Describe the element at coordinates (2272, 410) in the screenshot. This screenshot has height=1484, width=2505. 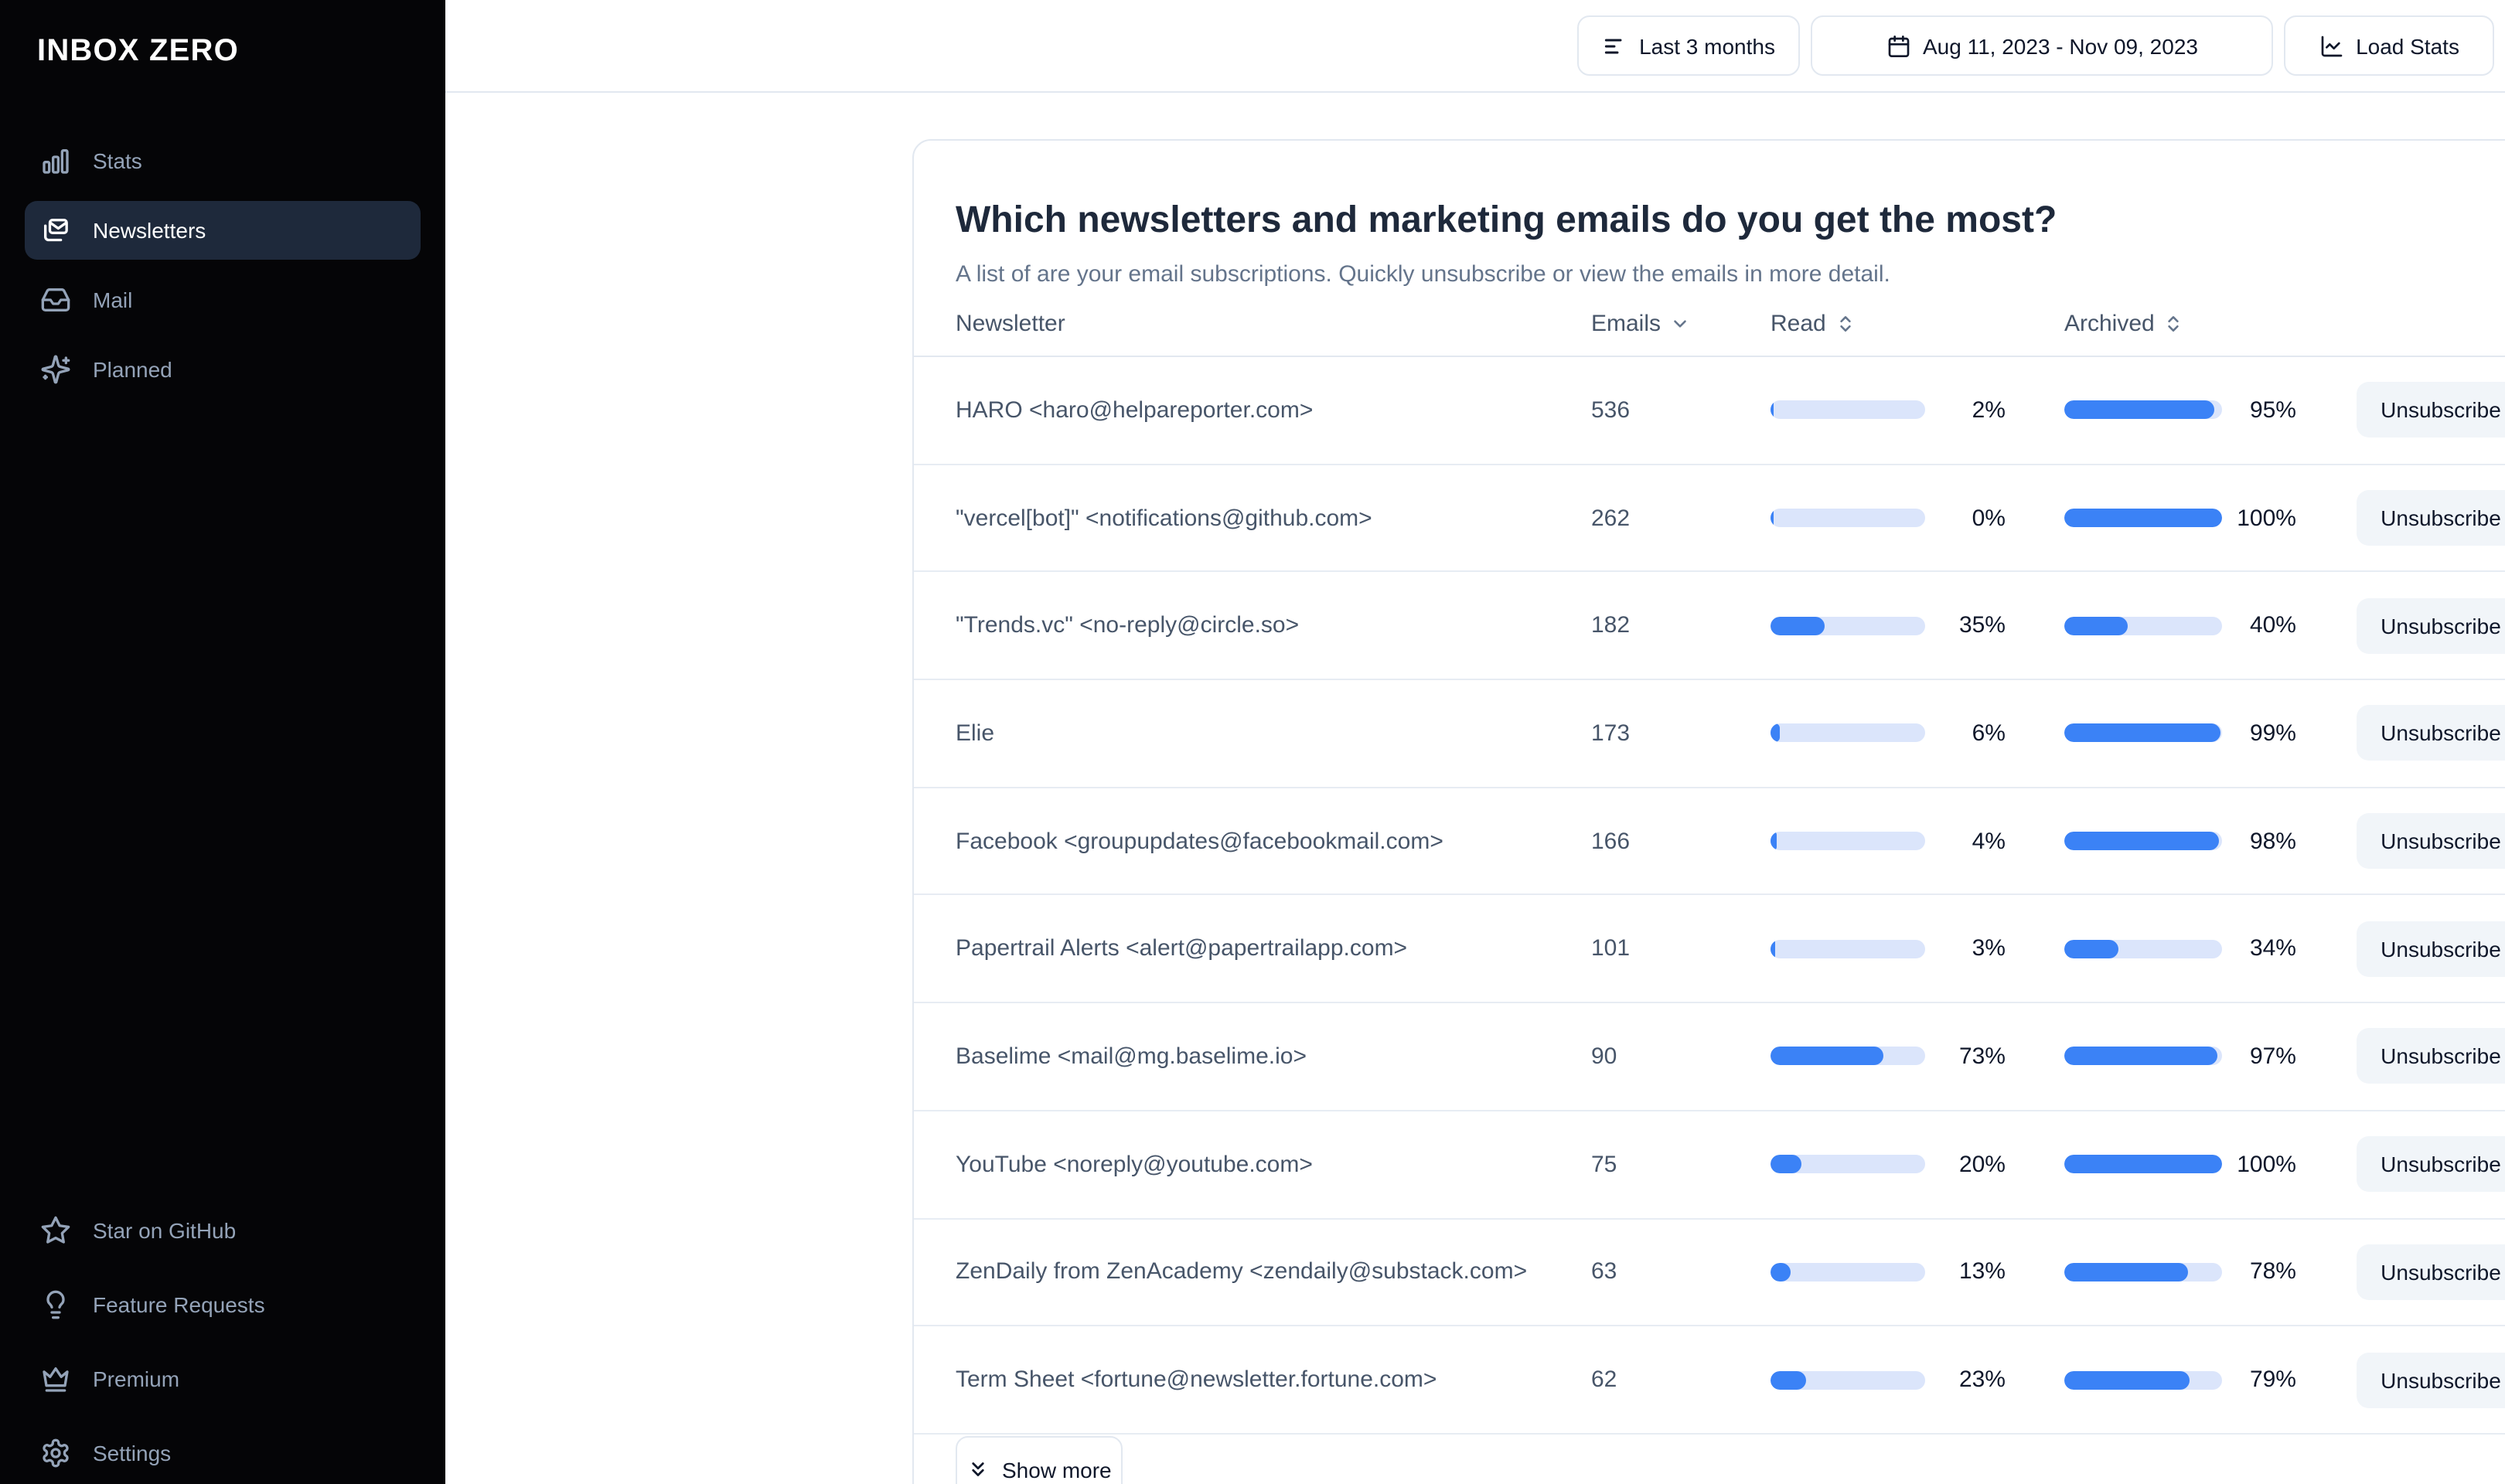
I see `archived-percent: 95%` at that location.